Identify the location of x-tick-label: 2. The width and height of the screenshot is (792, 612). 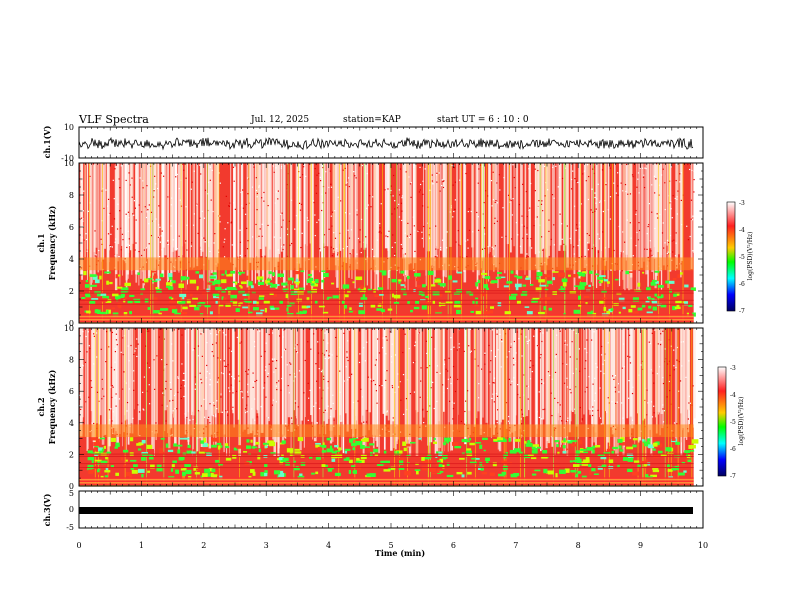
(203, 545).